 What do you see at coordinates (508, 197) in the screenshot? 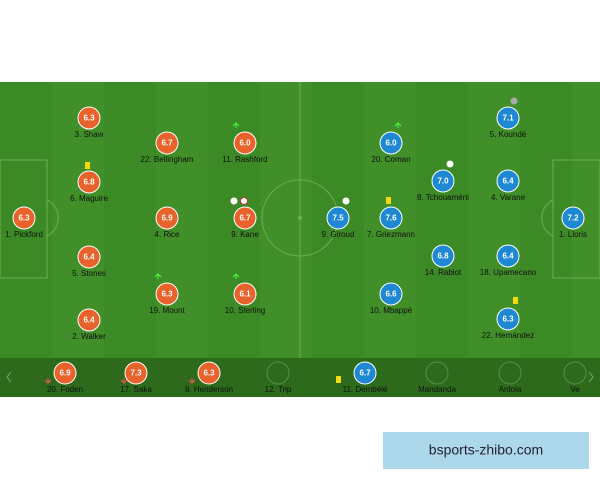
I see `player-name: 4. Varane` at bounding box center [508, 197].